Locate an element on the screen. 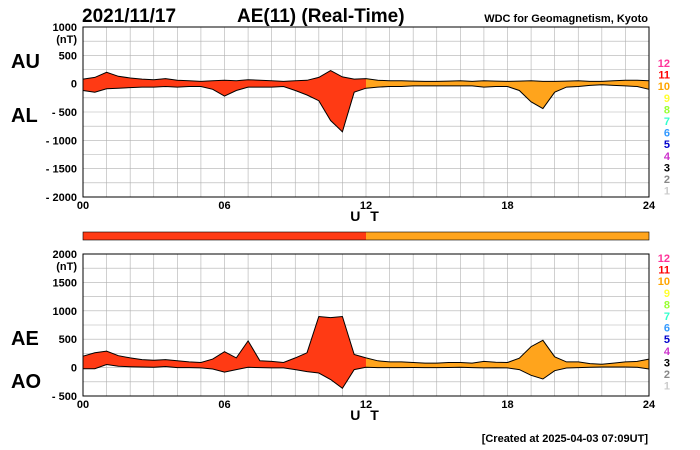 This screenshot has height=450, width=700. chart-title: AE(11) (Real-Time) is located at coordinates (321, 16).